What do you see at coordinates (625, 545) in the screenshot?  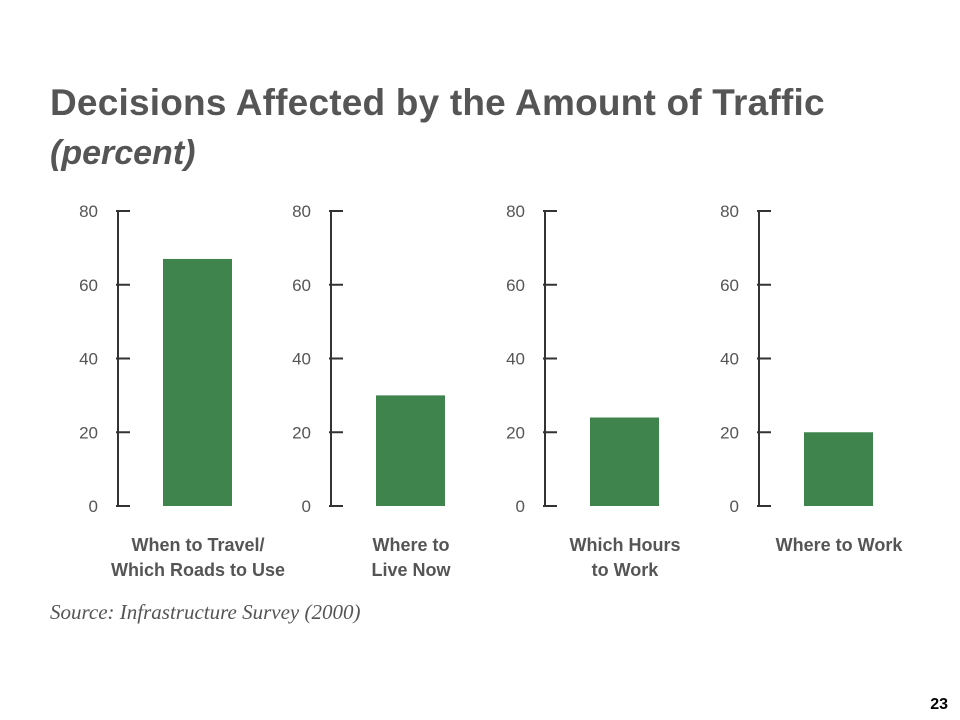 I see `category-label: Which Hours` at bounding box center [625, 545].